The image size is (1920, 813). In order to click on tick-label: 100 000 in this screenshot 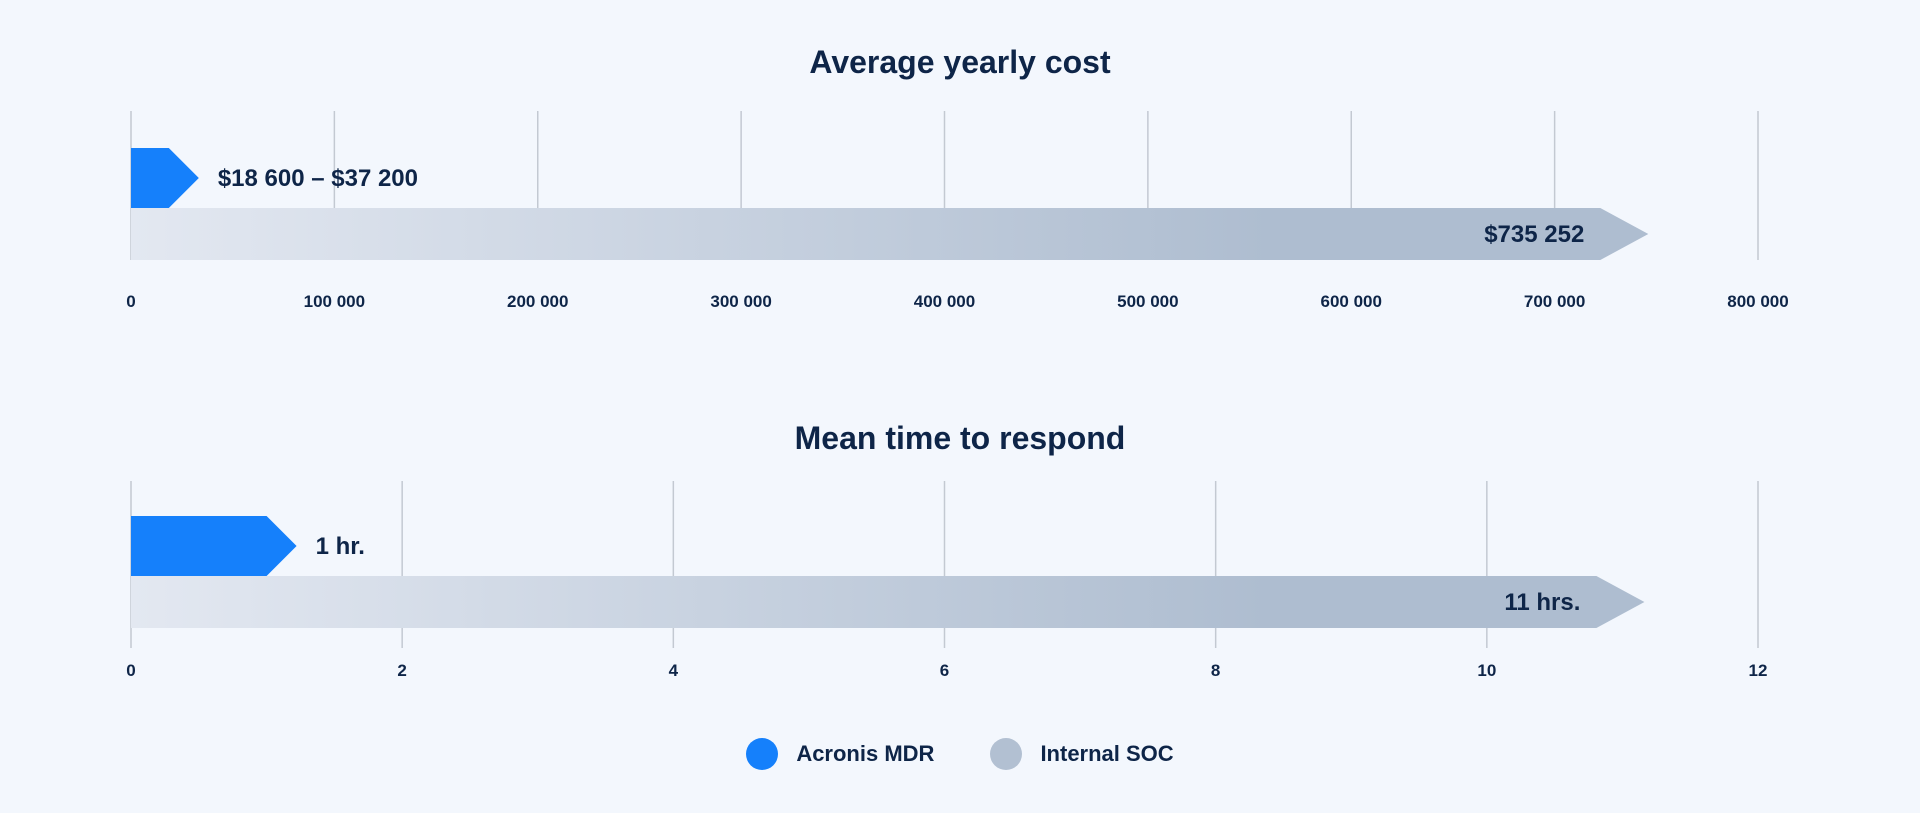, I will do `click(334, 301)`.